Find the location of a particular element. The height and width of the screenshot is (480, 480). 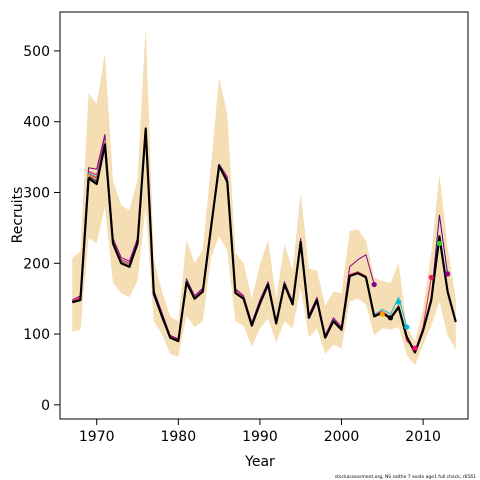

endpoint-marker-layer is located at coordinates (411, 295).